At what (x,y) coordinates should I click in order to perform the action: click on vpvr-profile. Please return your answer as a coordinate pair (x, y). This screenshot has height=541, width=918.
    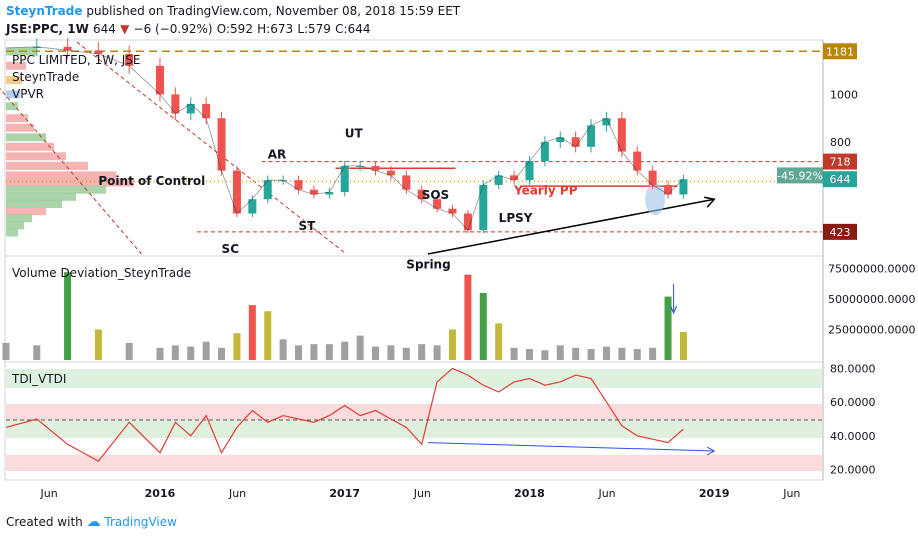
    Looking at the image, I should click on (70, 142).